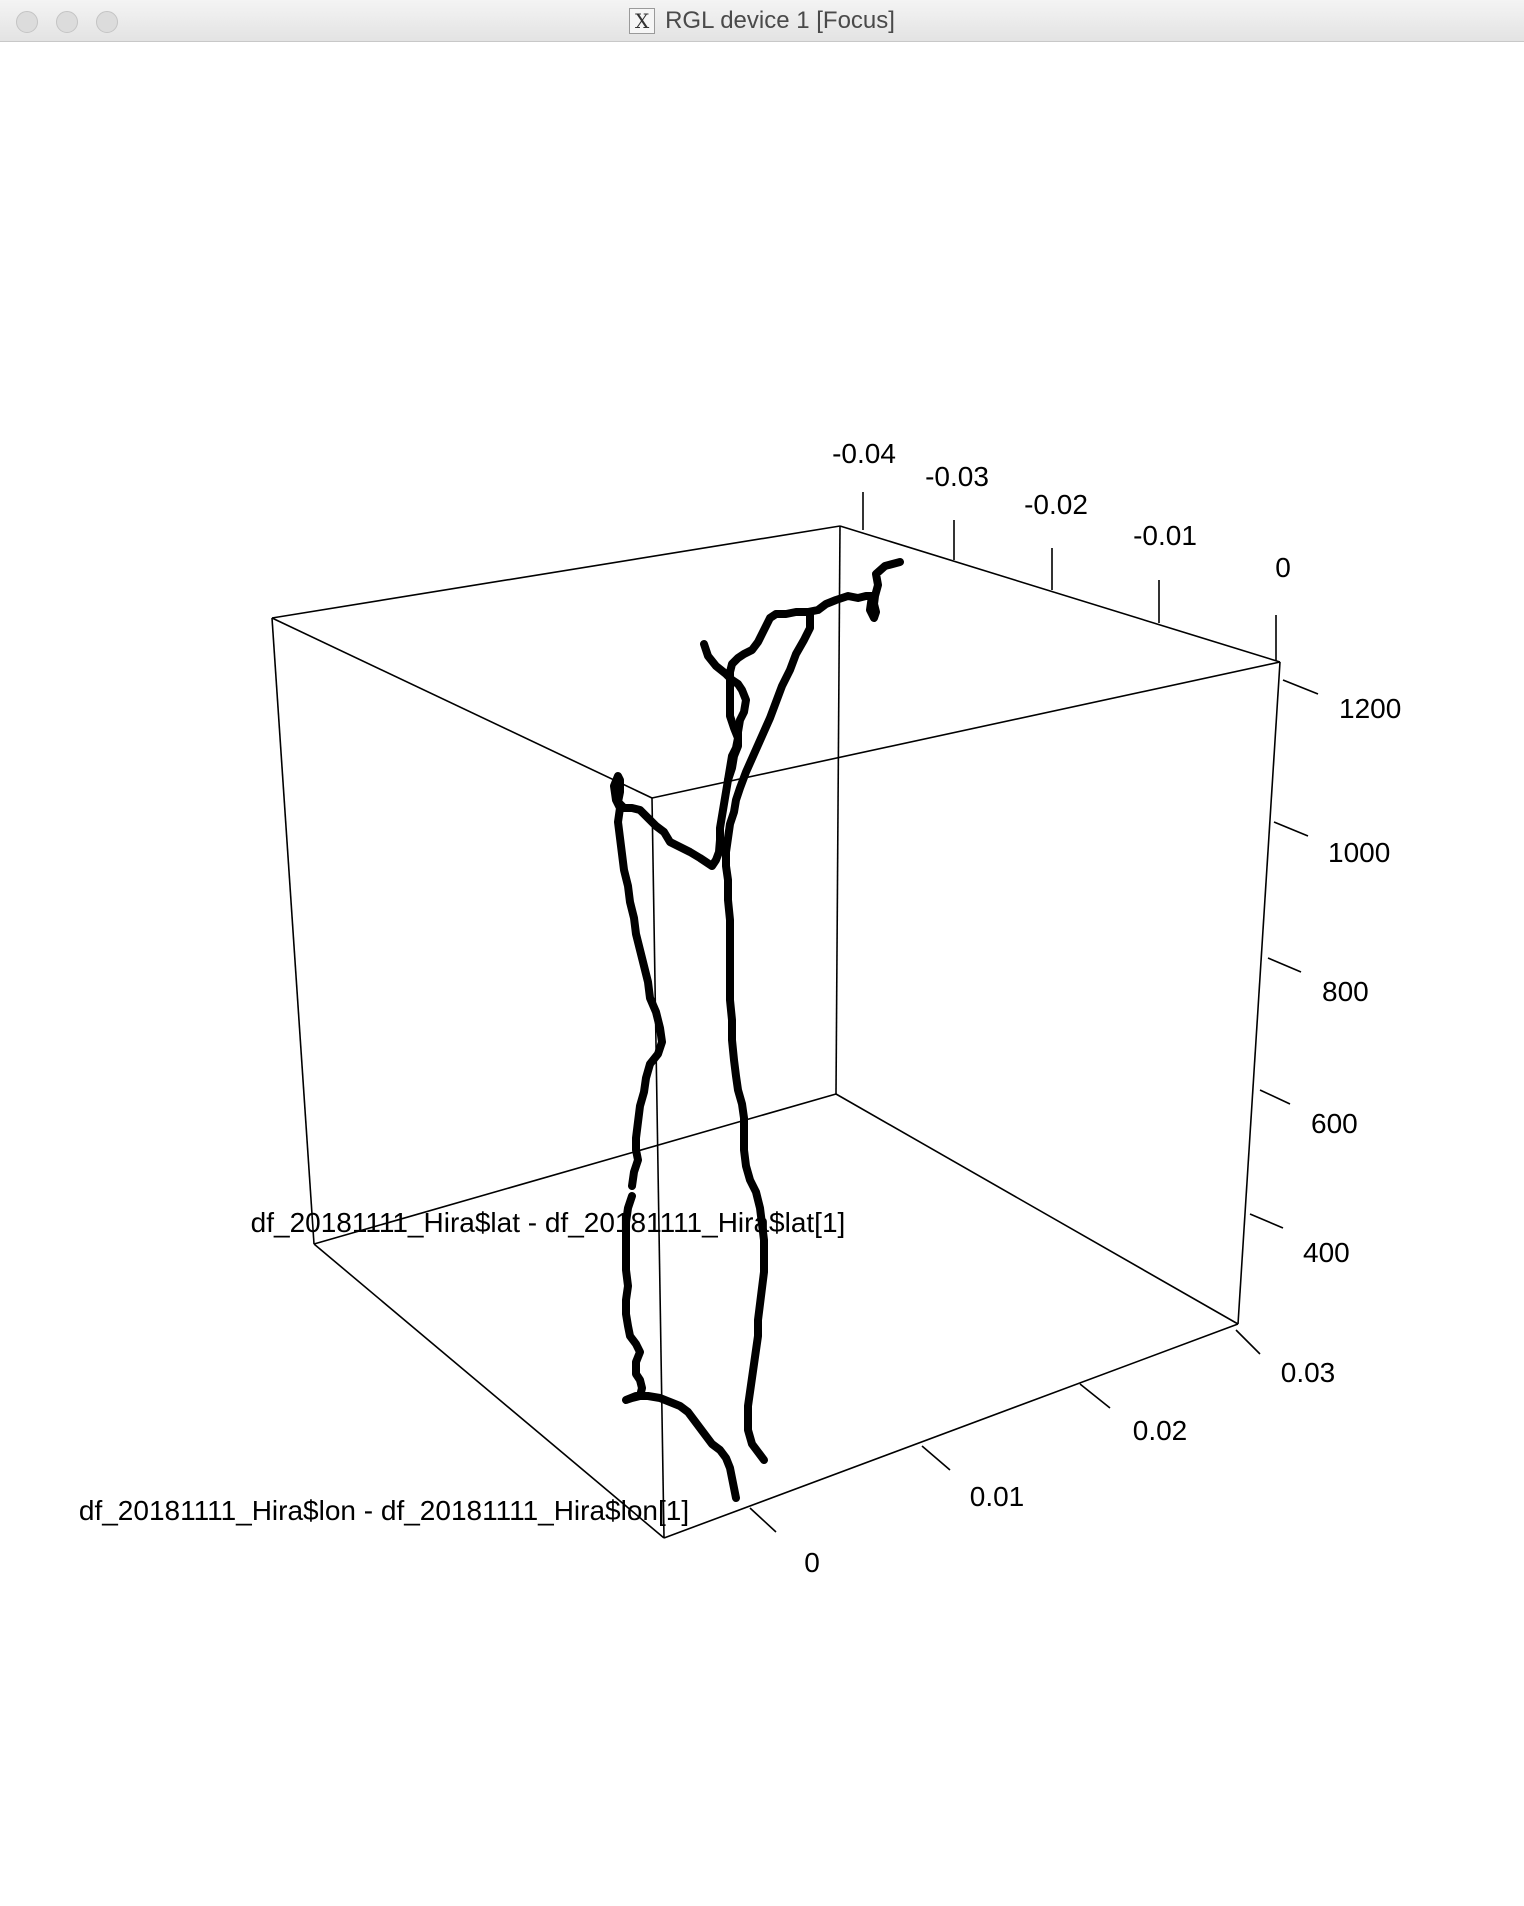  Describe the element at coordinates (997, 1496) in the screenshot. I see `x-tick-label: 0.01` at that location.